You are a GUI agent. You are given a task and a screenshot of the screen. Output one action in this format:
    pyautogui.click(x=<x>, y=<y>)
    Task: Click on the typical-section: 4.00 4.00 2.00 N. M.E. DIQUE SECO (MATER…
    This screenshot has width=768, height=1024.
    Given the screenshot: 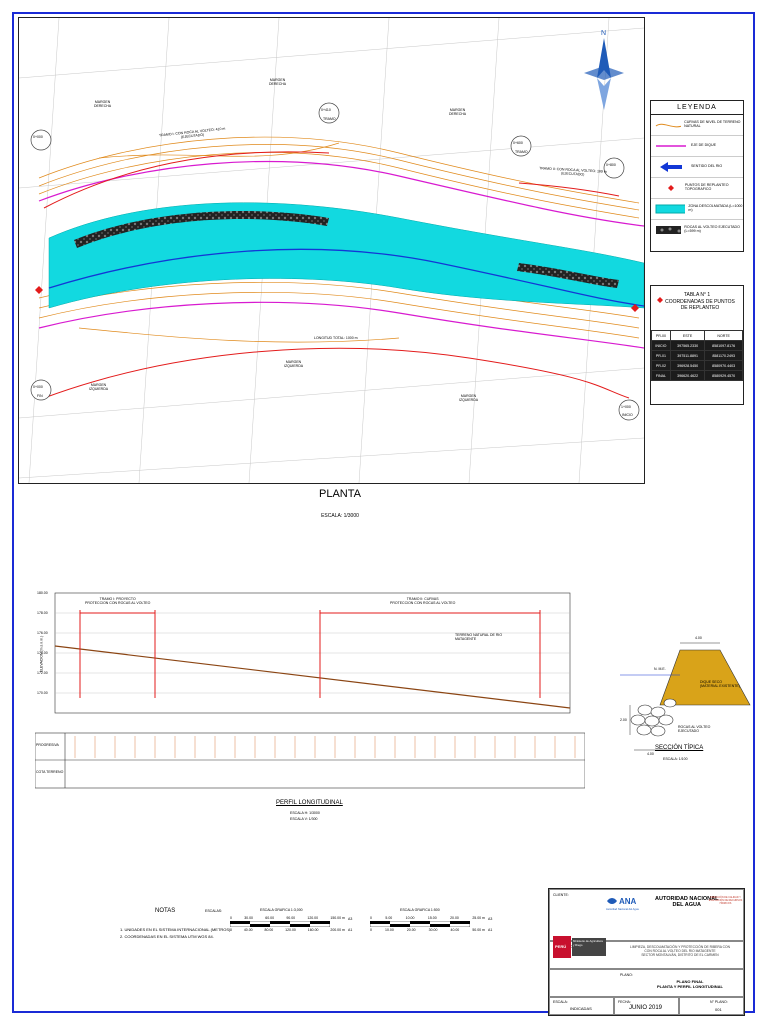 What is the action you would take?
    pyautogui.click(x=677, y=697)
    